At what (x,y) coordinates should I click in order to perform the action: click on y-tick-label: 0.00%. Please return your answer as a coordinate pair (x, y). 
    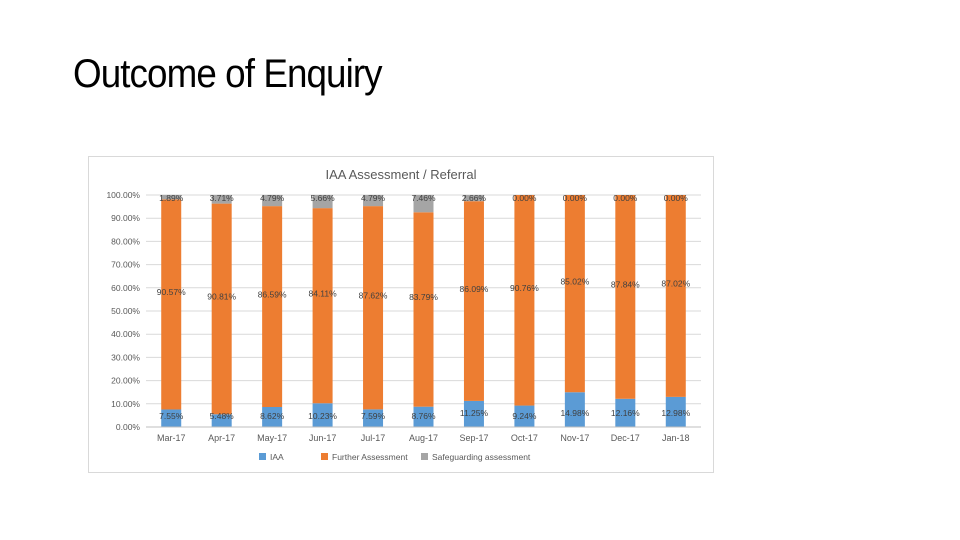
    Looking at the image, I should click on (128, 427).